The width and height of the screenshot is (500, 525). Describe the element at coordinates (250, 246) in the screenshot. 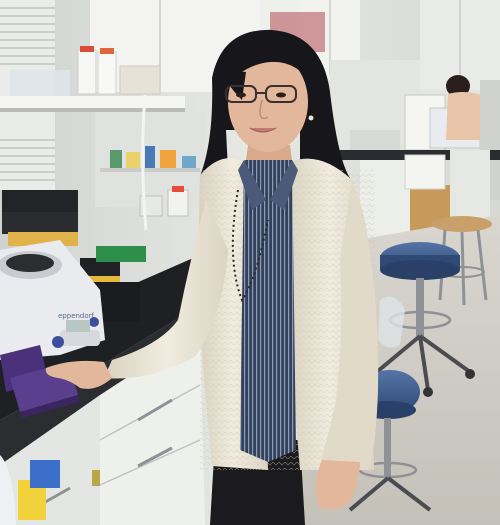

I see `necklace` at that location.